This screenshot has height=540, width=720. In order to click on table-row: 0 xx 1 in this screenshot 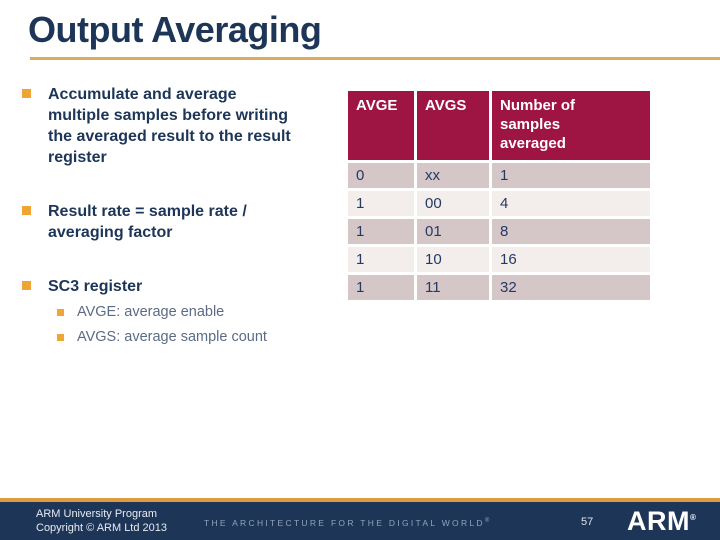, I will do `click(499, 175)`.